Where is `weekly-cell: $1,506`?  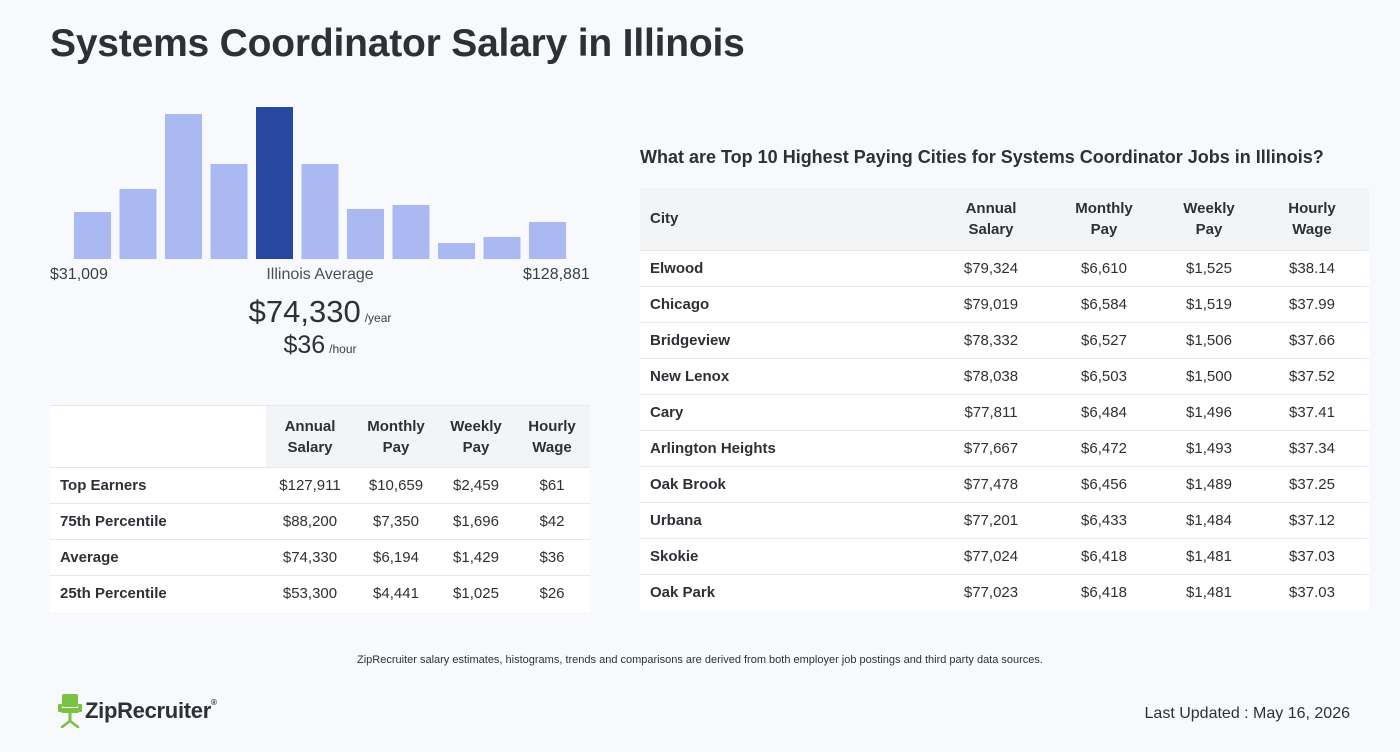 weekly-cell: $1,506 is located at coordinates (1209, 339).